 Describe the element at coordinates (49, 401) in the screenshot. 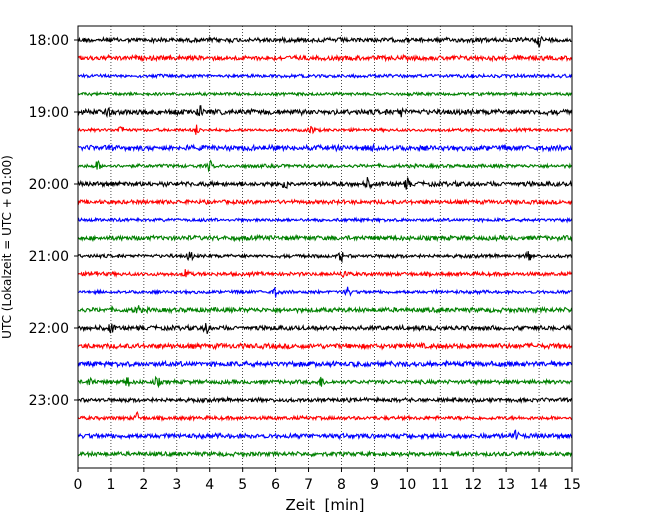

I see `y-tick-label: 23:00` at that location.